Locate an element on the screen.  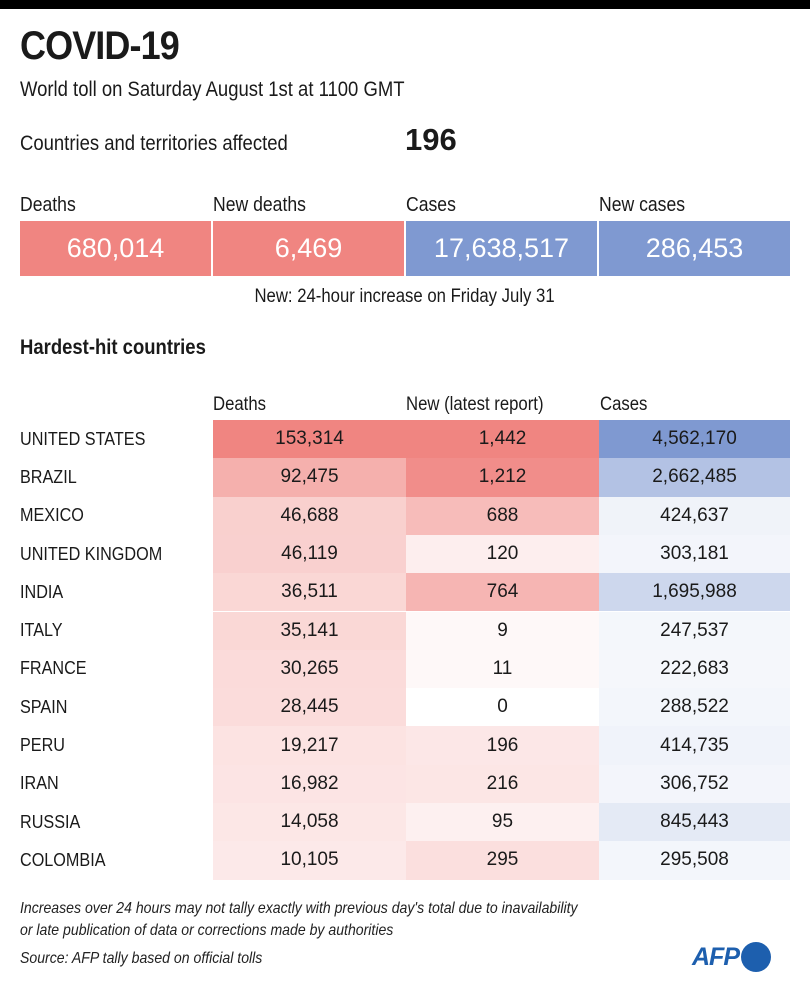
afp-logo-text: AFP is located at coordinates (716, 956).